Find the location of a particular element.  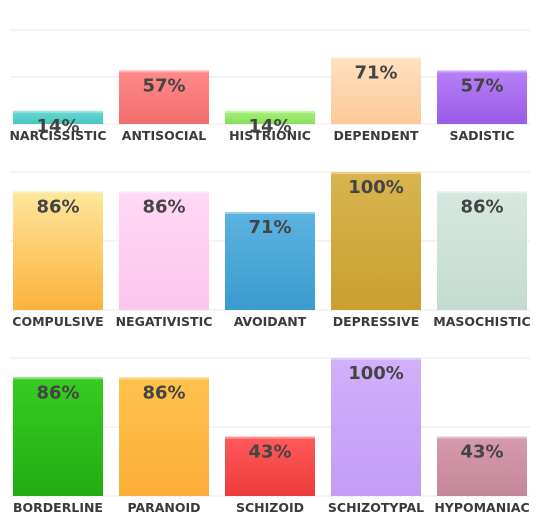

category-label: NEGATIVISTIC is located at coordinates (164, 321).